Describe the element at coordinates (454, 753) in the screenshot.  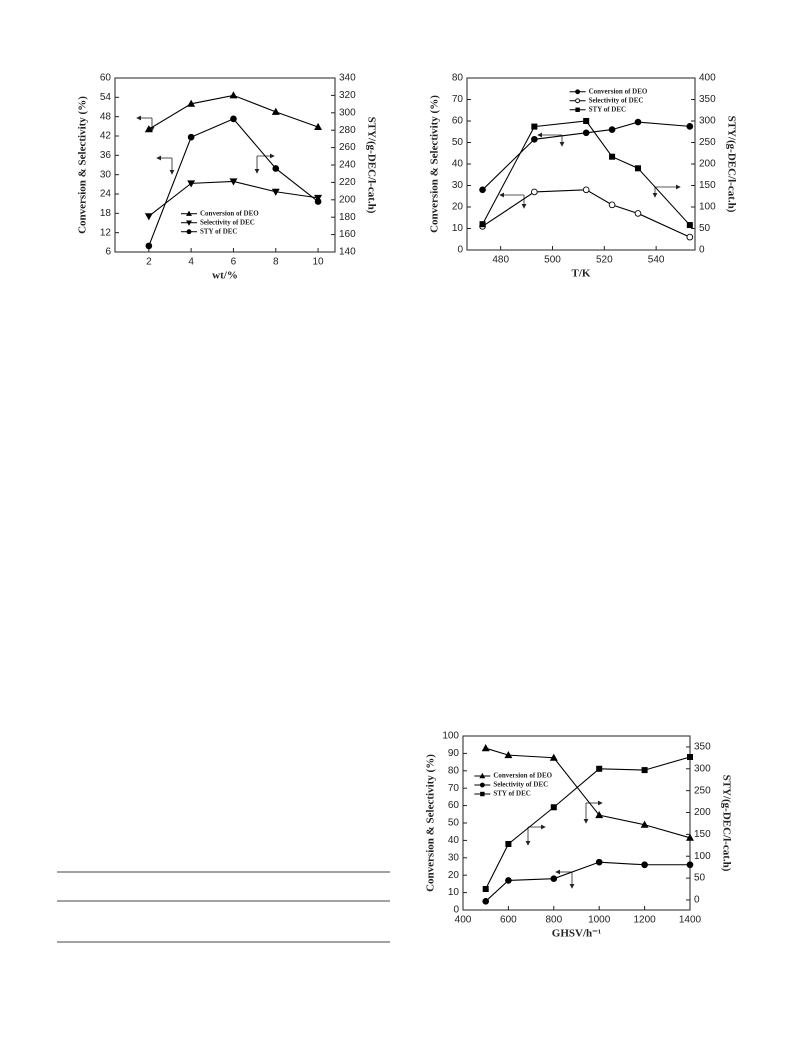
I see `y-tick-label: 90` at that location.